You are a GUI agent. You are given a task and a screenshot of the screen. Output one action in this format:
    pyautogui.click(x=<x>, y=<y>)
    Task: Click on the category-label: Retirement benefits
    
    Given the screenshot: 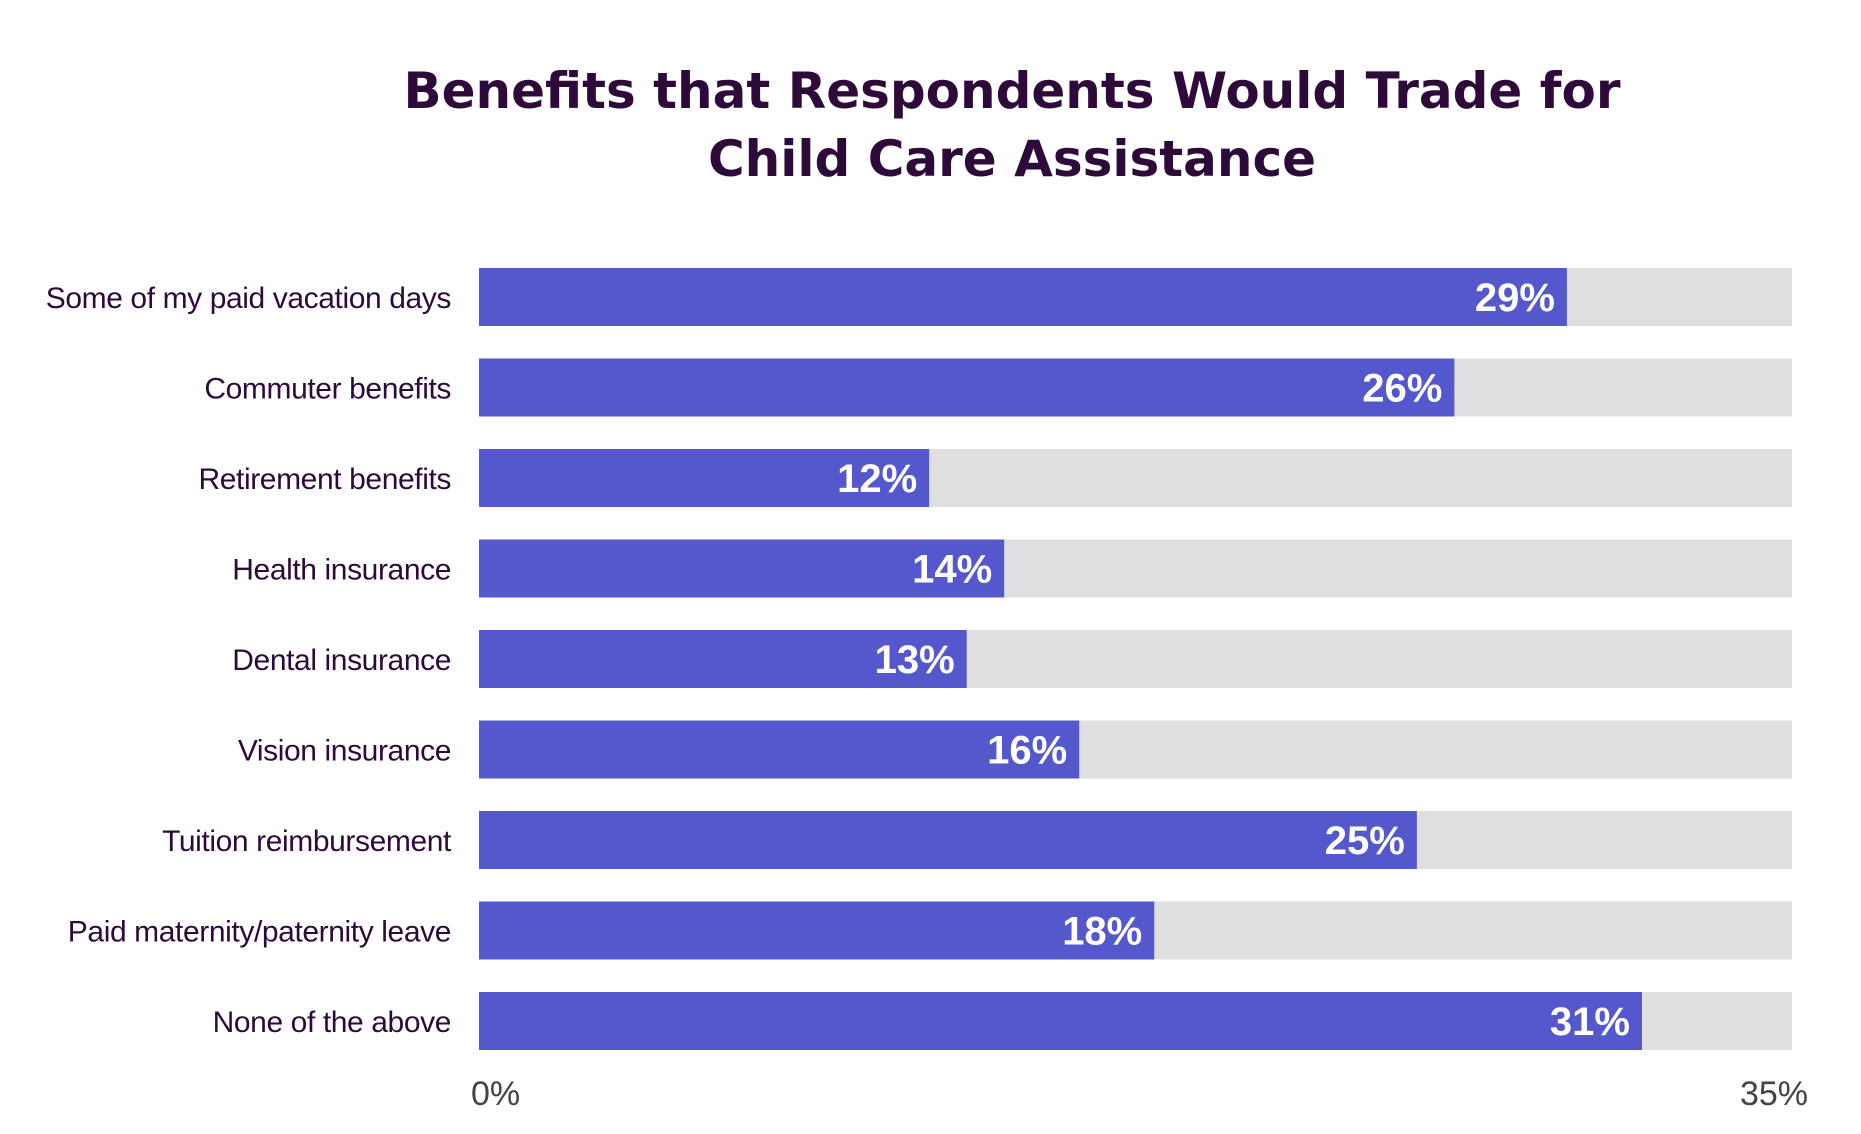 What is the action you would take?
    pyautogui.click(x=324, y=479)
    